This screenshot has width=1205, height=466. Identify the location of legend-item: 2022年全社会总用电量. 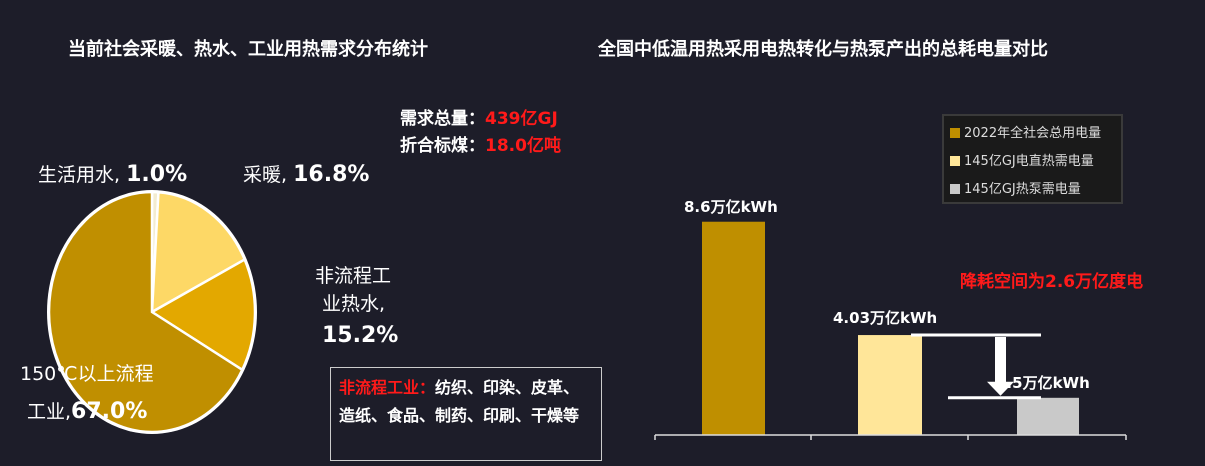
(1032, 134).